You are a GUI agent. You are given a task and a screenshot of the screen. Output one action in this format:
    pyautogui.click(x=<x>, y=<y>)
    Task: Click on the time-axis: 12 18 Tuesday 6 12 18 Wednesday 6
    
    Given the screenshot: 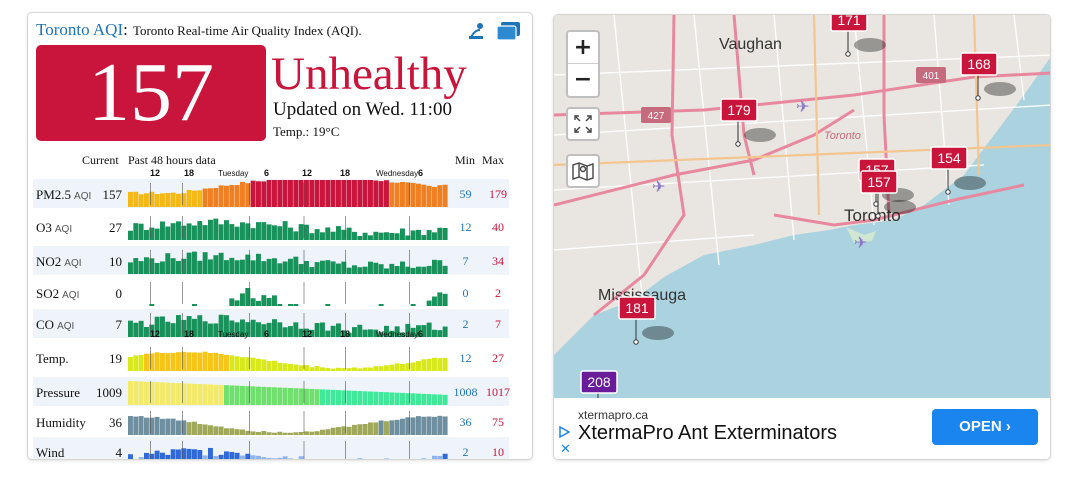 What is the action you would take?
    pyautogui.click(x=286, y=173)
    